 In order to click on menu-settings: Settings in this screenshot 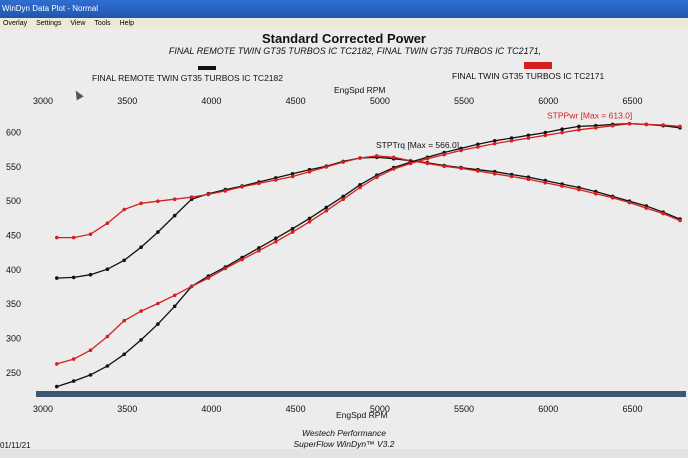, I will do `click(49, 23)`.